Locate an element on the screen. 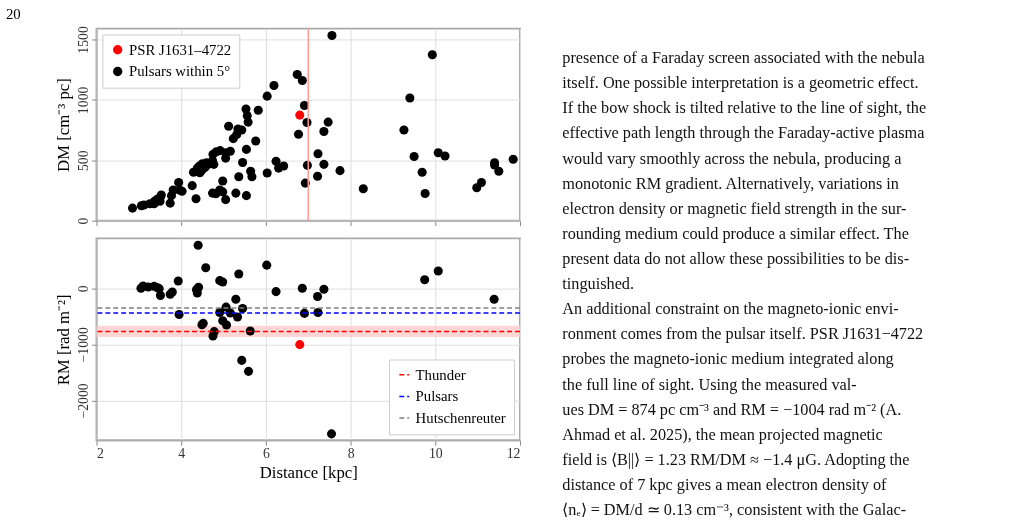  y-tick-label: 500 is located at coordinates (84, 161).